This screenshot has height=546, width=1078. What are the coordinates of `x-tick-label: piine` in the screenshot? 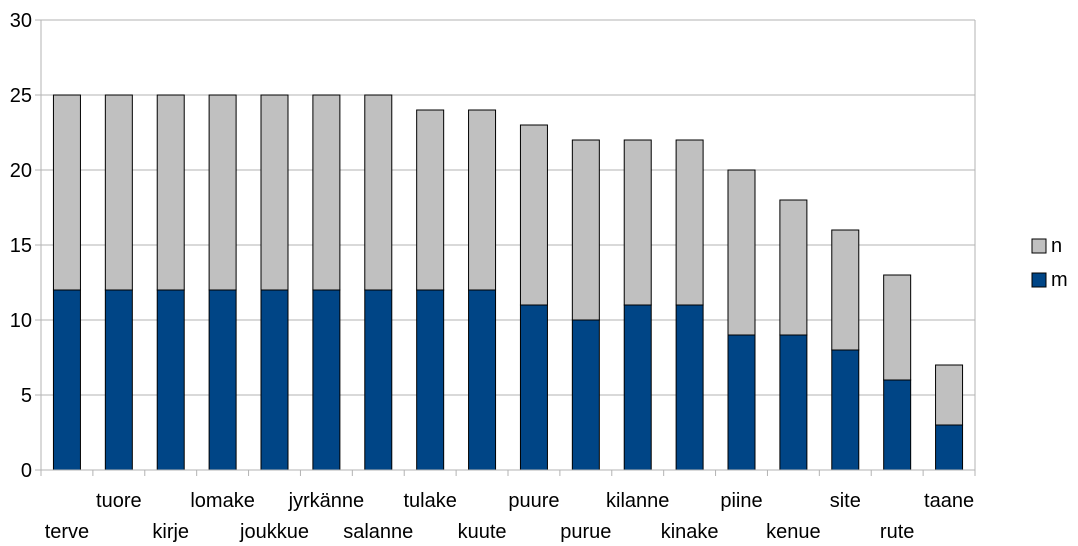 It's located at (741, 501).